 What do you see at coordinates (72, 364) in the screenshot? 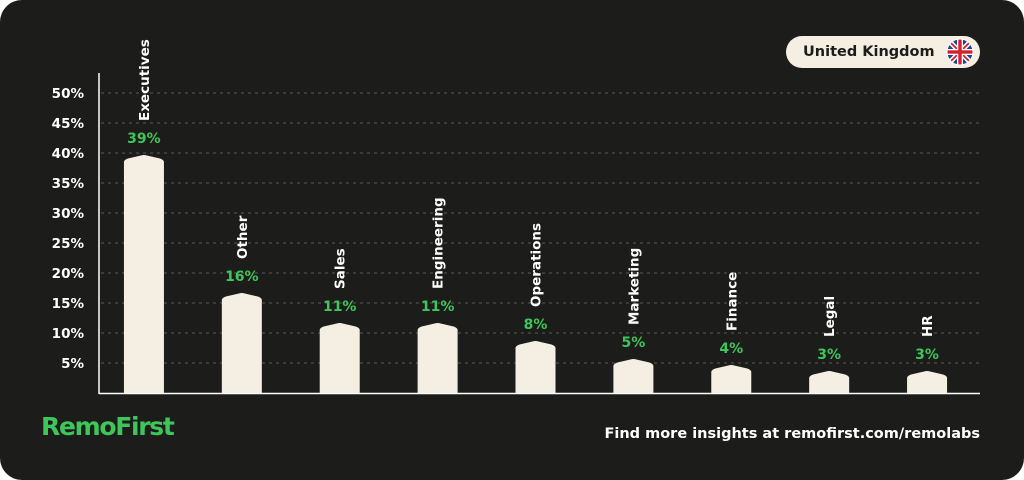
I see `y-tick-label: 5%` at bounding box center [72, 364].